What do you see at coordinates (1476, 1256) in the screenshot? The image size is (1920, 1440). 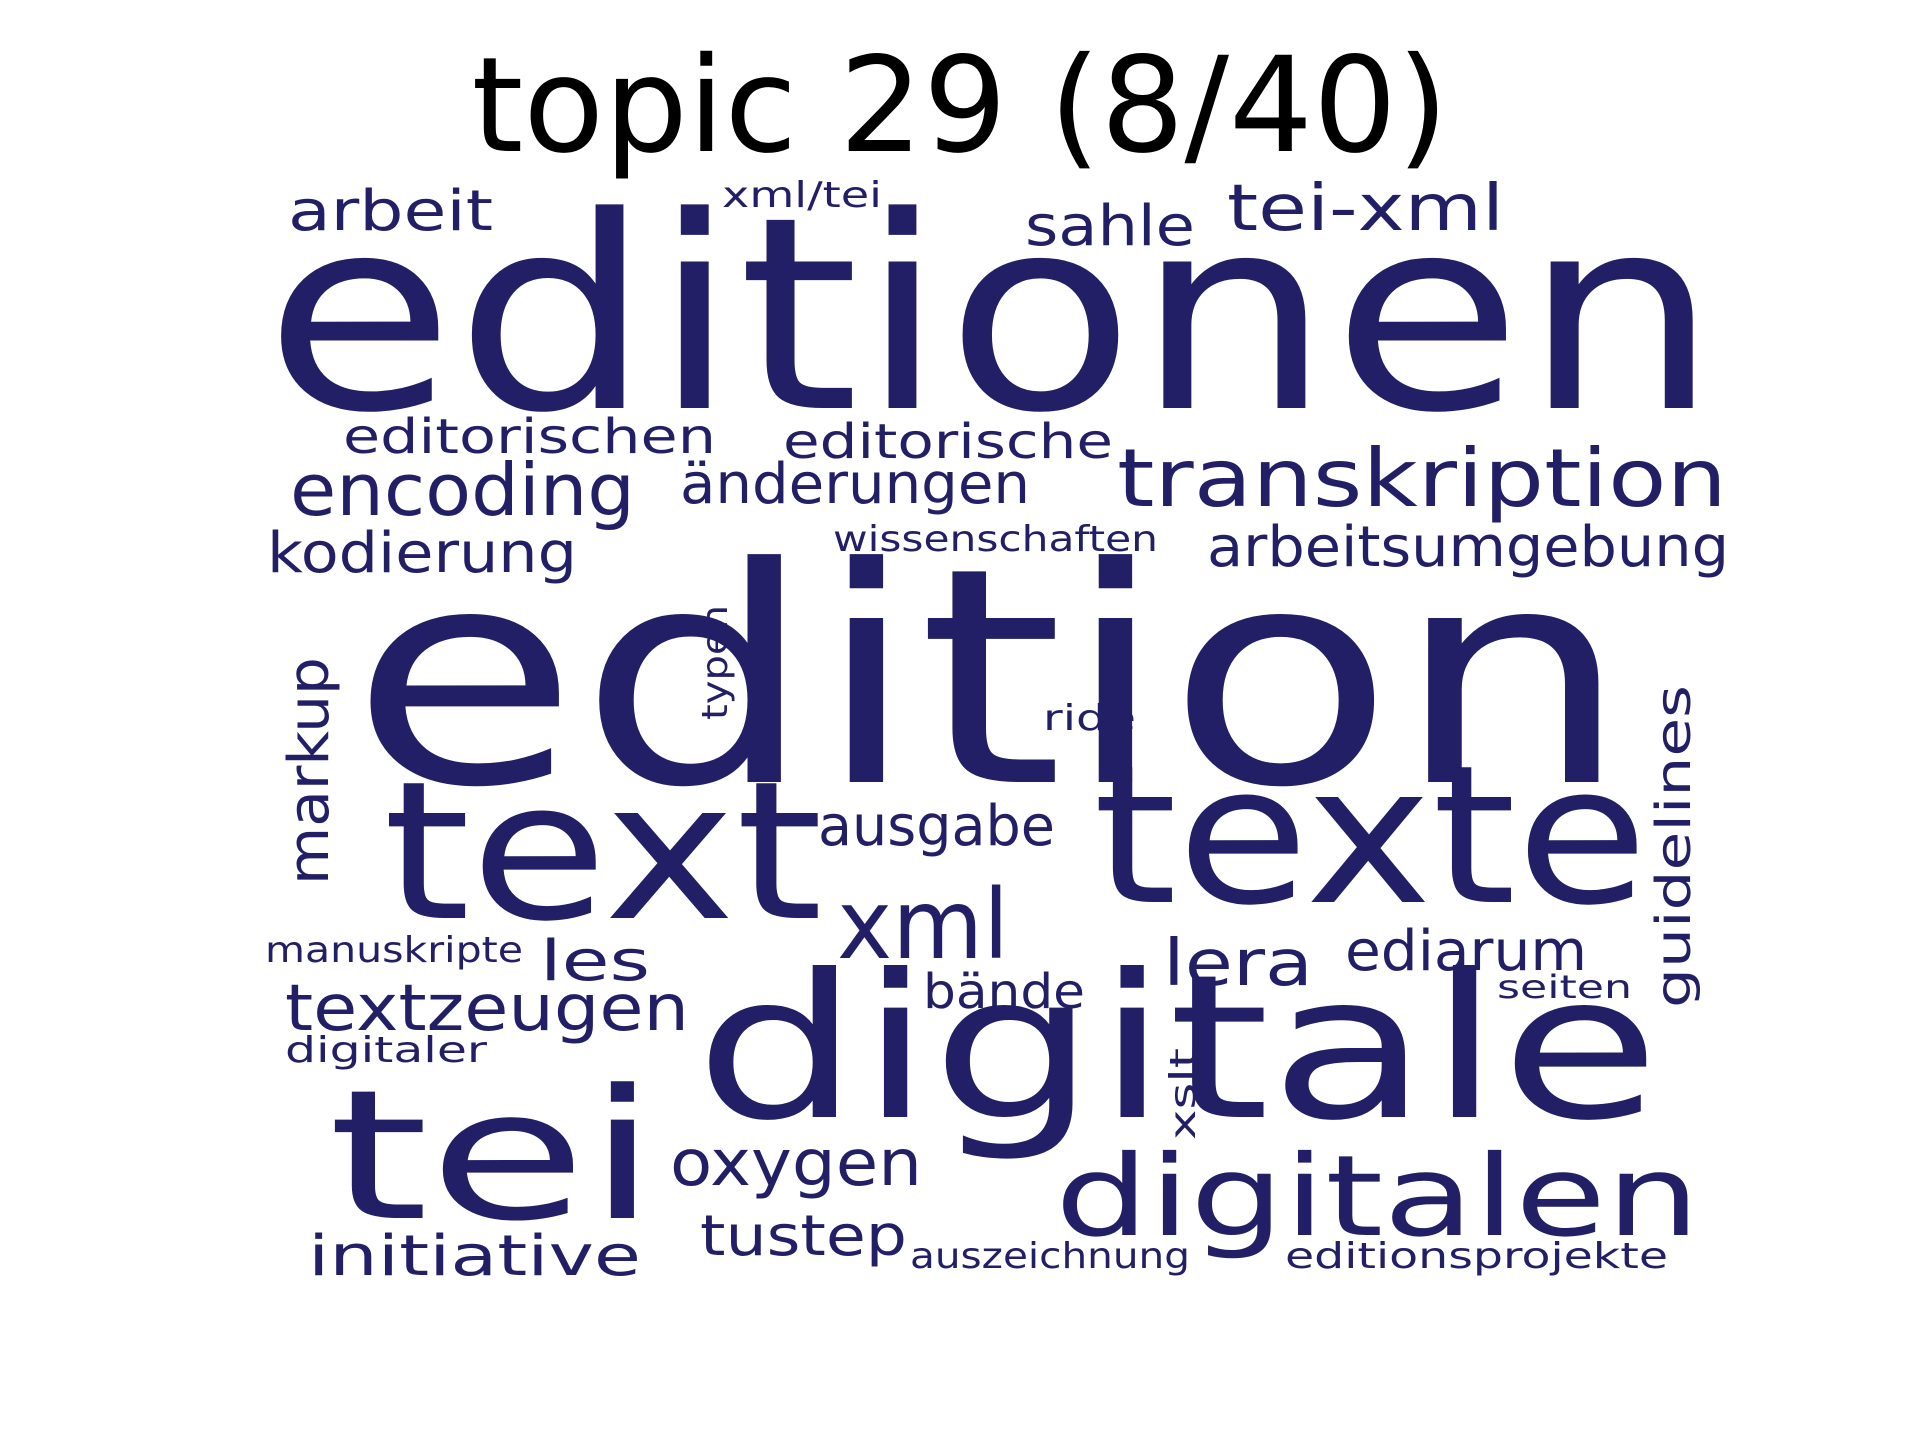 I see `word-editionsprojekte: editionsprojekte` at bounding box center [1476, 1256].